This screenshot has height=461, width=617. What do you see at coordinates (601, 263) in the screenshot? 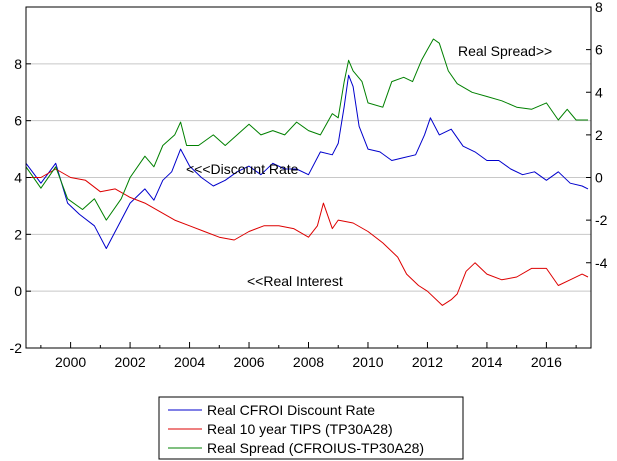
I see `right-y-tick-label: -4` at bounding box center [601, 263].